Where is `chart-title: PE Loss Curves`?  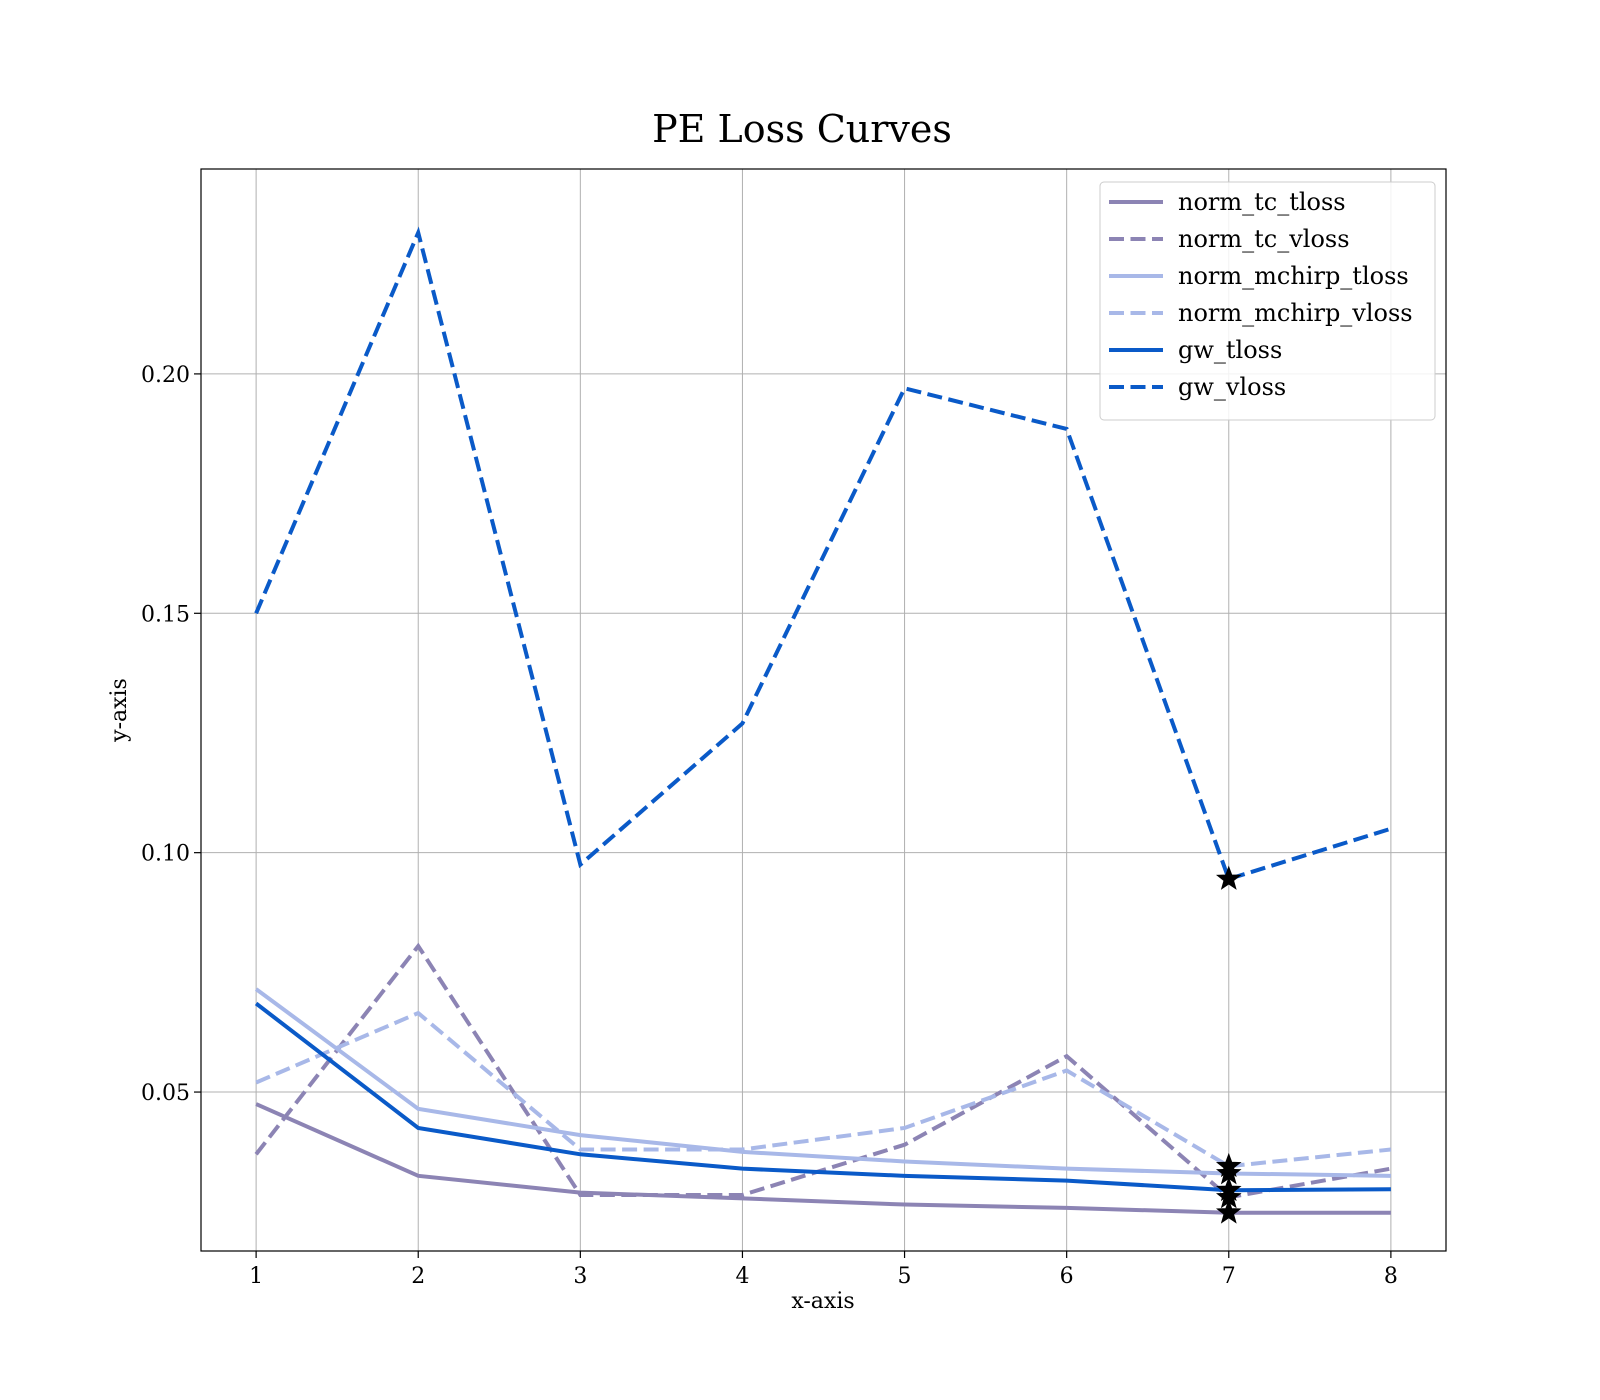 chart-title: PE Loss Curves is located at coordinates (802, 129).